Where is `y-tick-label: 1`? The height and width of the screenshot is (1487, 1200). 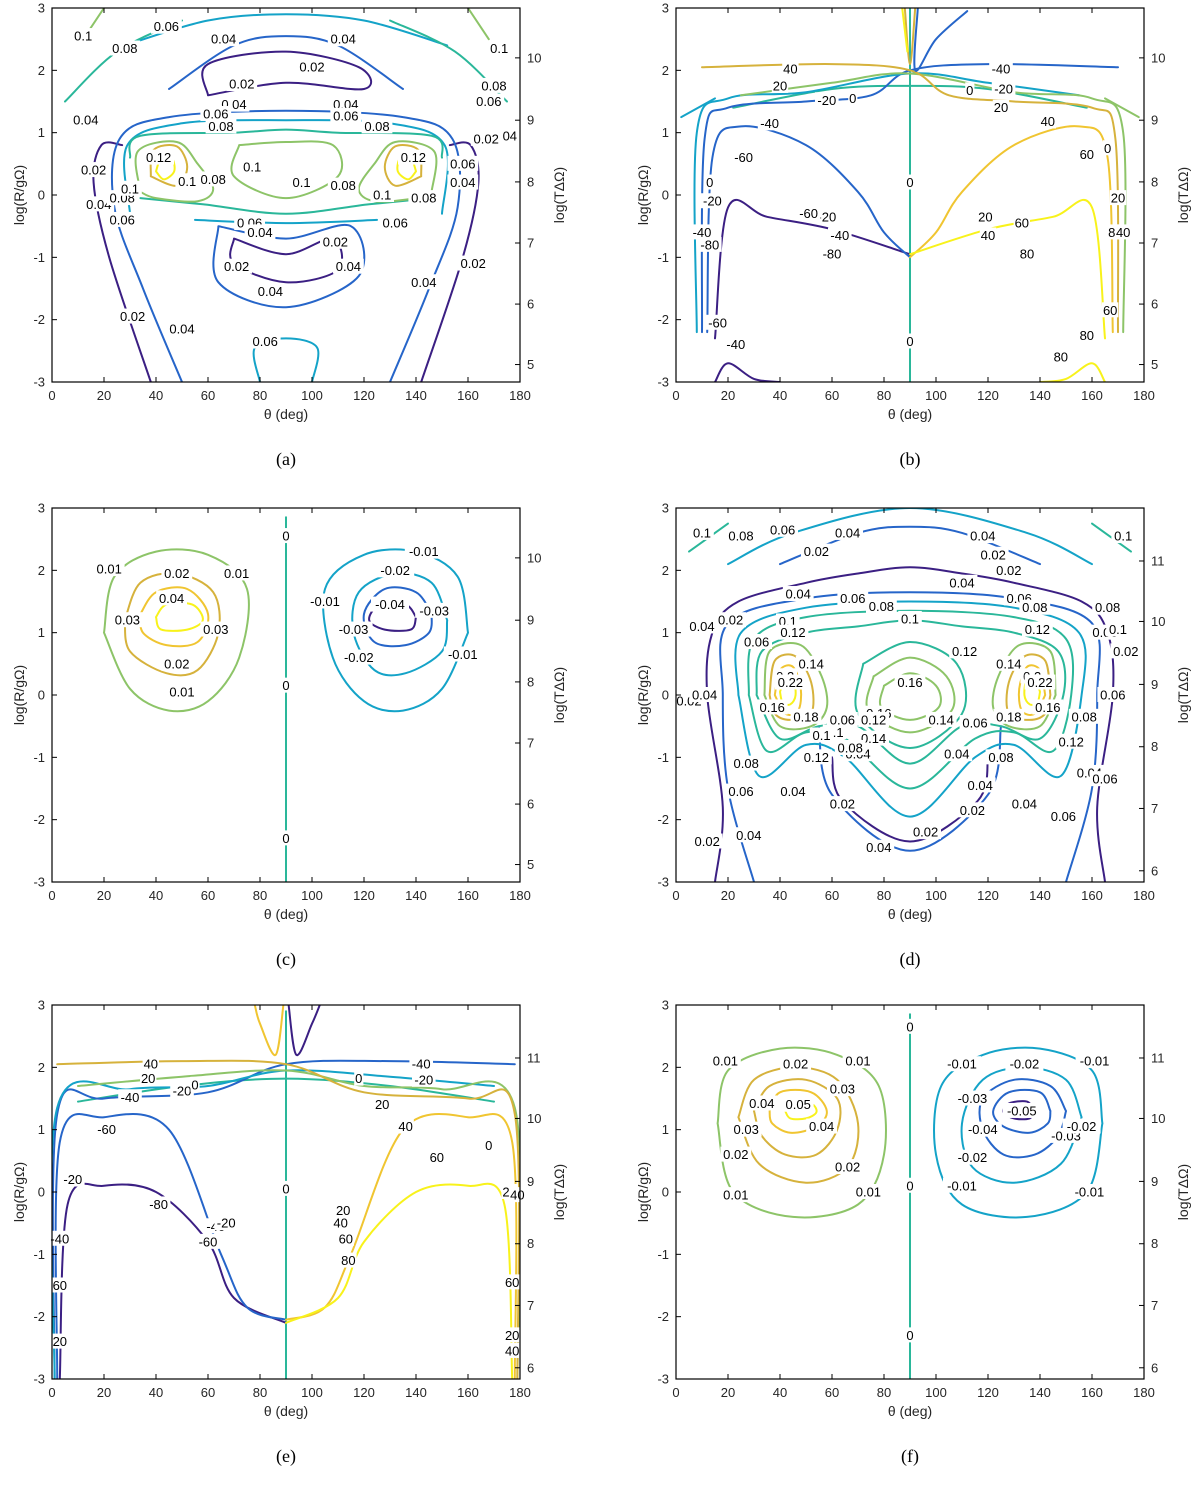
y-tick-label: 1 is located at coordinates (665, 1129).